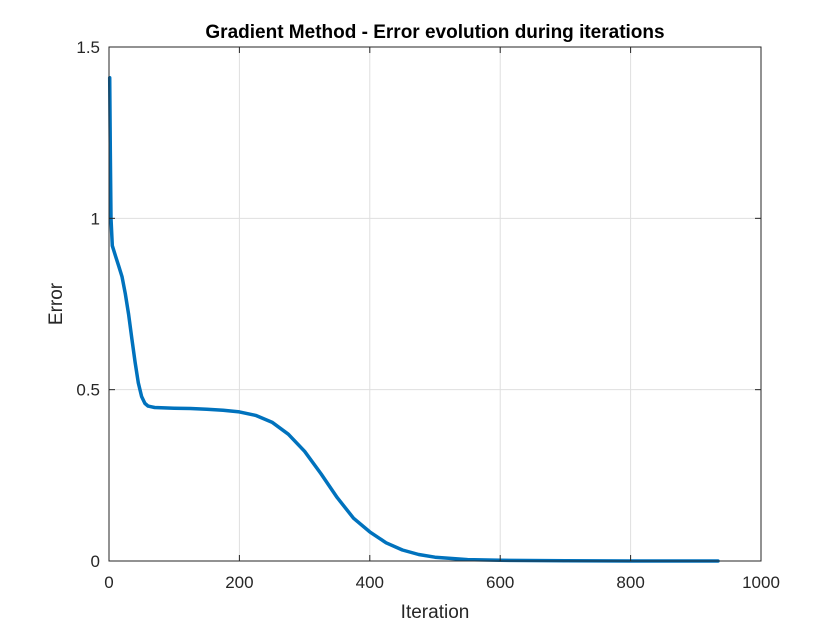 The width and height of the screenshot is (840, 630). Describe the element at coordinates (95, 561) in the screenshot. I see `y-tick-label: 0` at that location.